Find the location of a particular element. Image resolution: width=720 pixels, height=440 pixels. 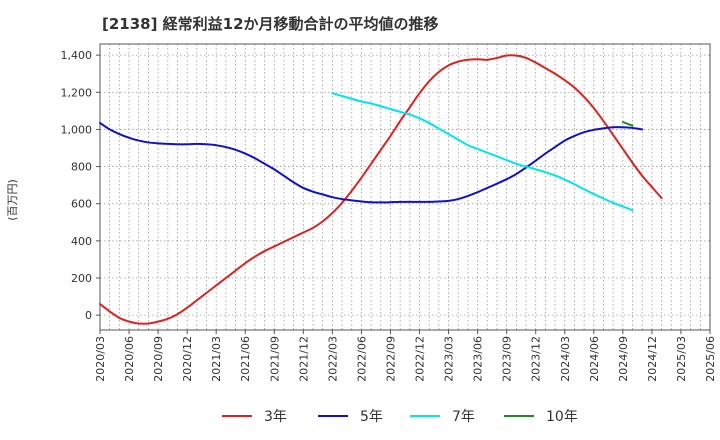

x-tick-label: 2020/12 is located at coordinates (187, 359).